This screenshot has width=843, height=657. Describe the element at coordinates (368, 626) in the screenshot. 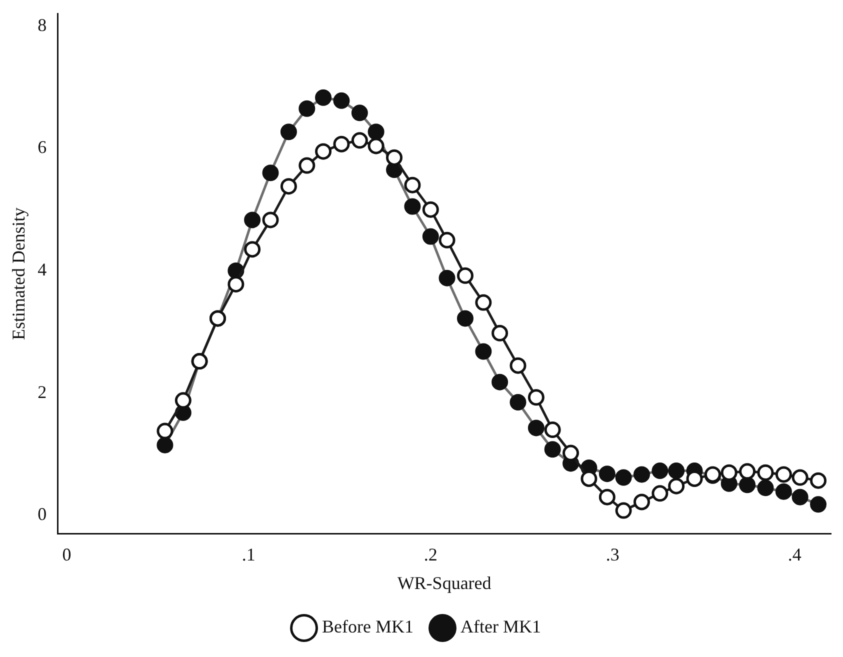

I see `legend-label: Before MK1` at that location.